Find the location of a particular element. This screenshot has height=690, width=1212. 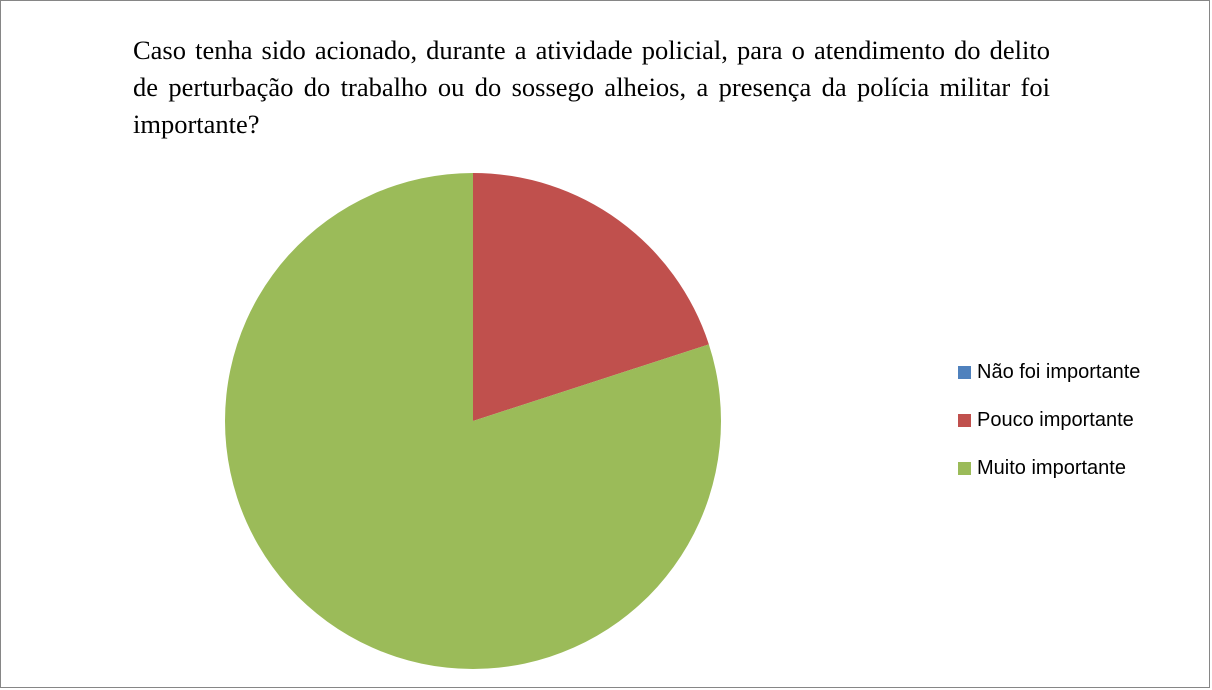

pie-slice-pouco-importante is located at coordinates (591, 297).